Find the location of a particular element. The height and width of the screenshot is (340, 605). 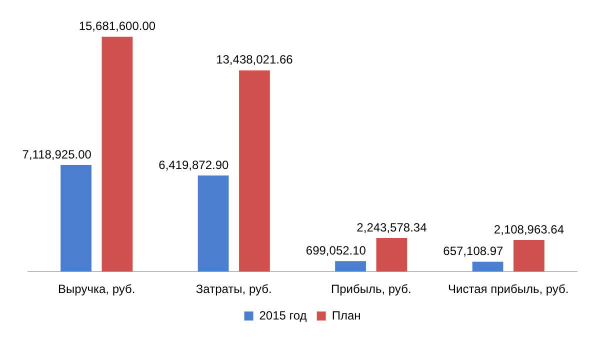

data-label: 13,438,021.66 is located at coordinates (255, 59).